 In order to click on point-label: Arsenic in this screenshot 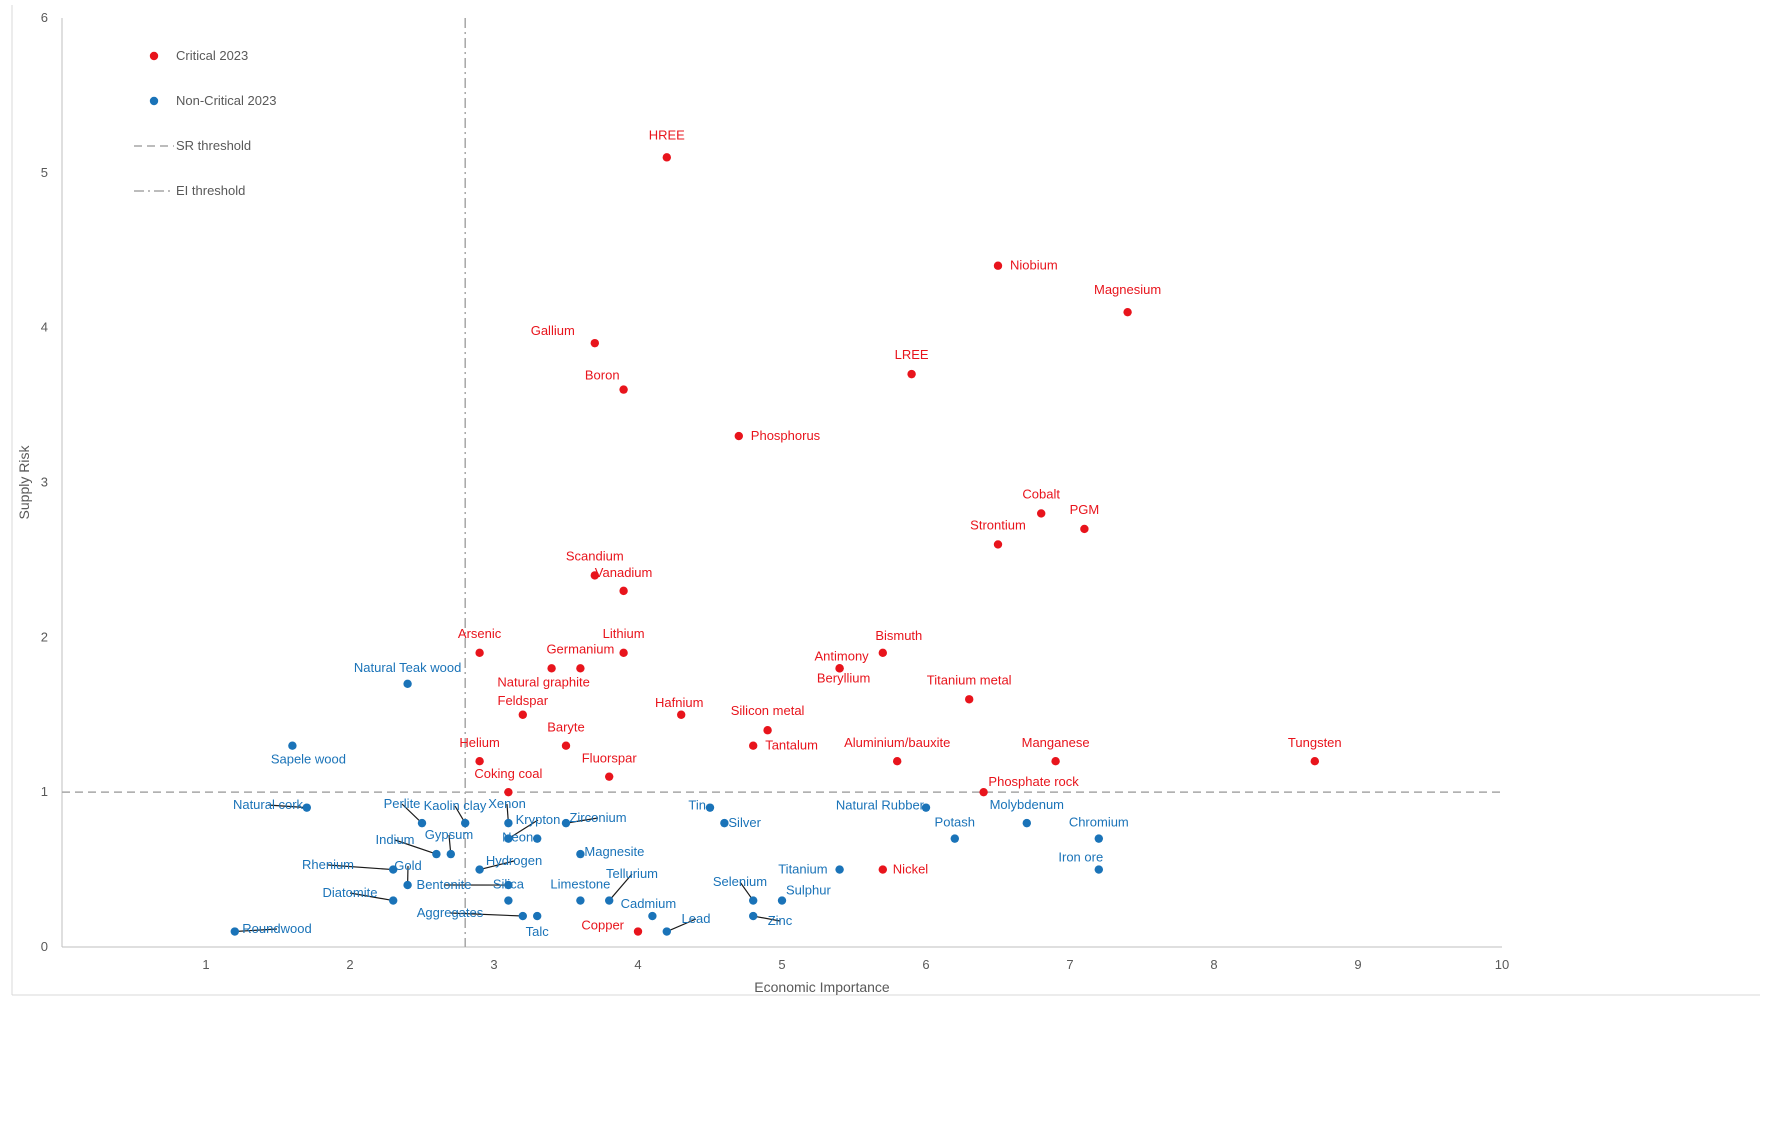, I will do `click(480, 633)`.